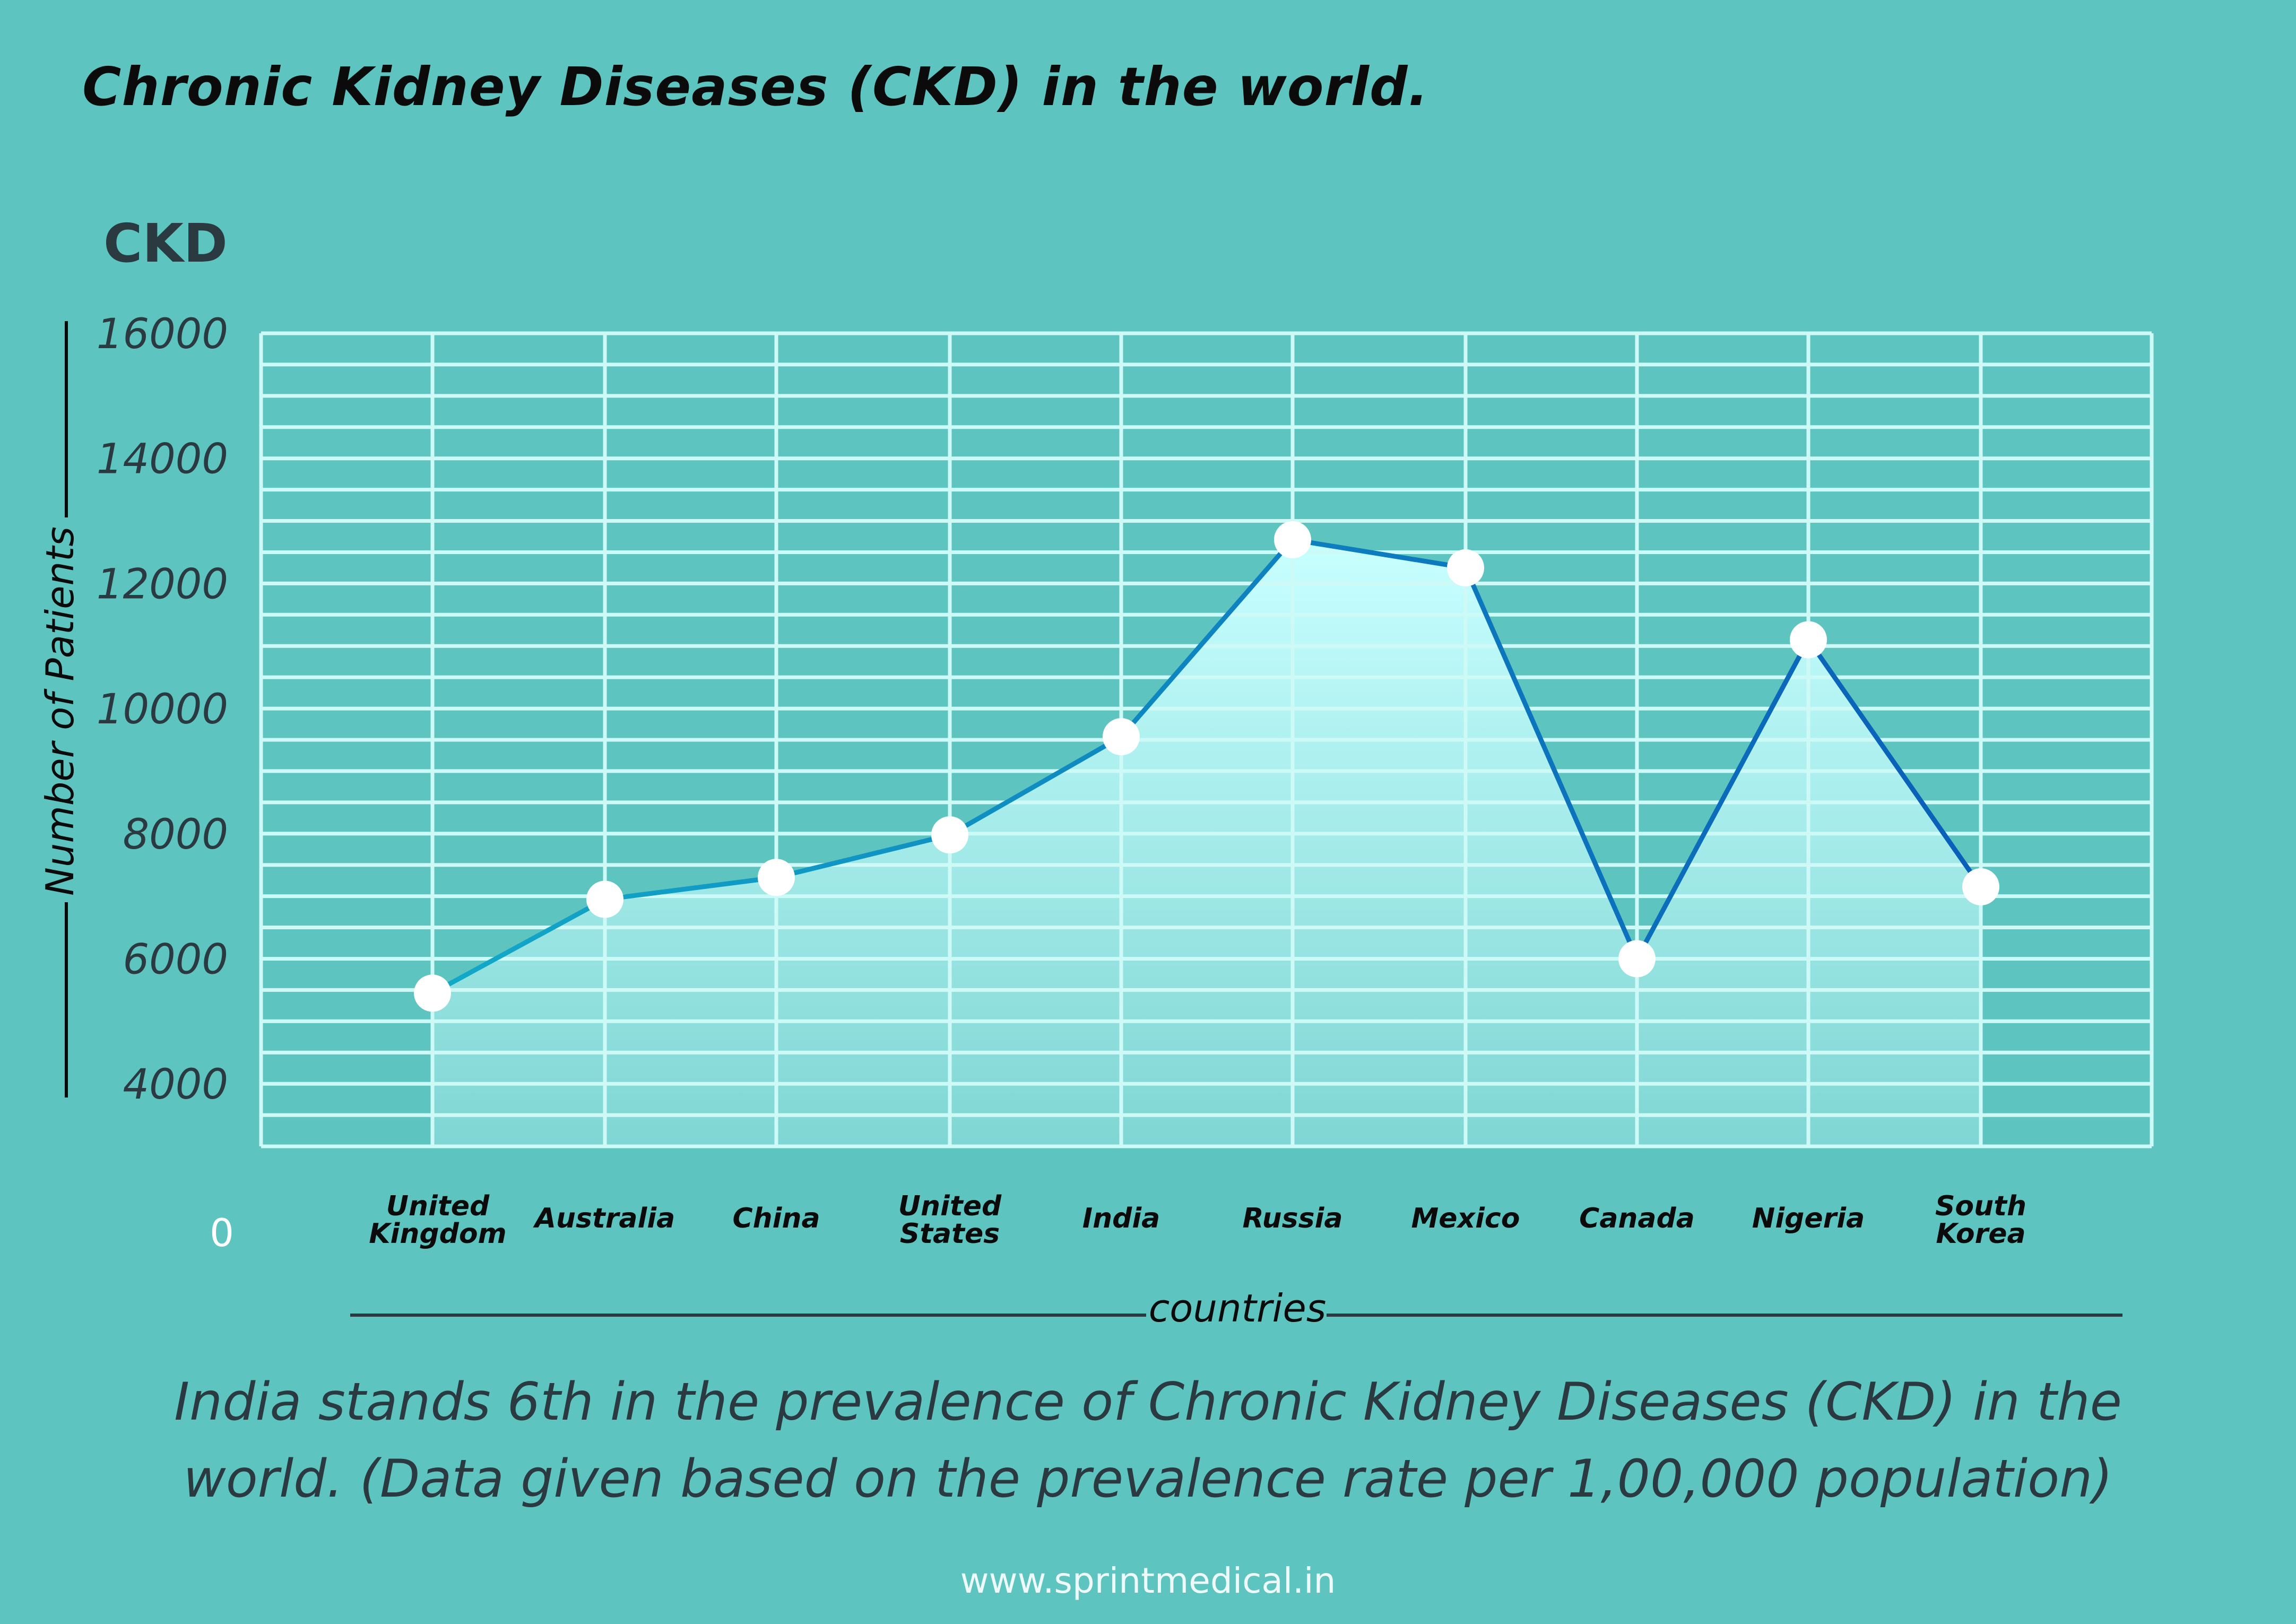 This screenshot has height=1624, width=2296. Describe the element at coordinates (1637, 1218) in the screenshot. I see `x-tick-label: Canada` at that location.